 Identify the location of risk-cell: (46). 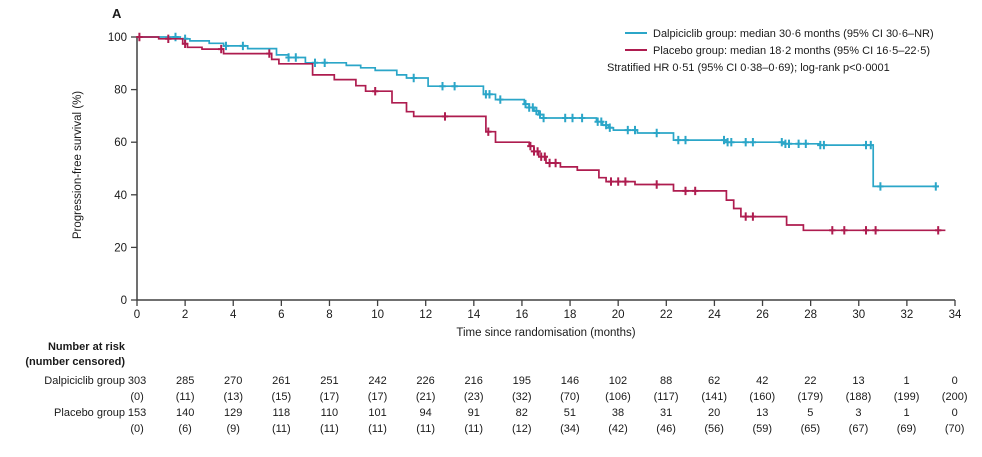
(666, 429).